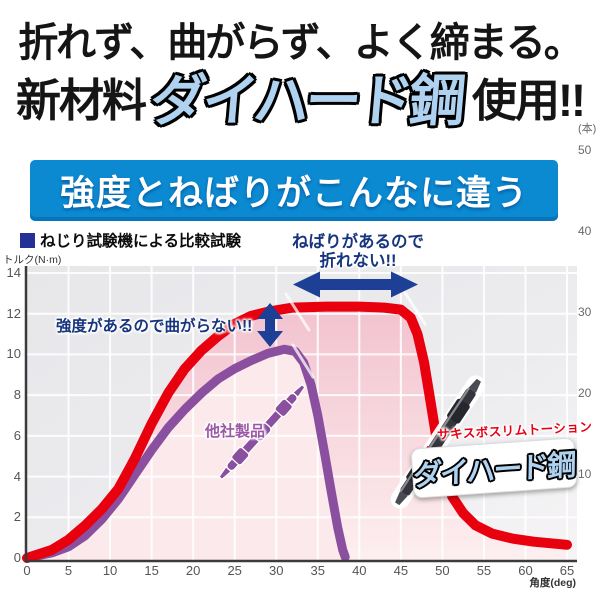  I want to click on x-tick-label: 60, so click(525, 570).